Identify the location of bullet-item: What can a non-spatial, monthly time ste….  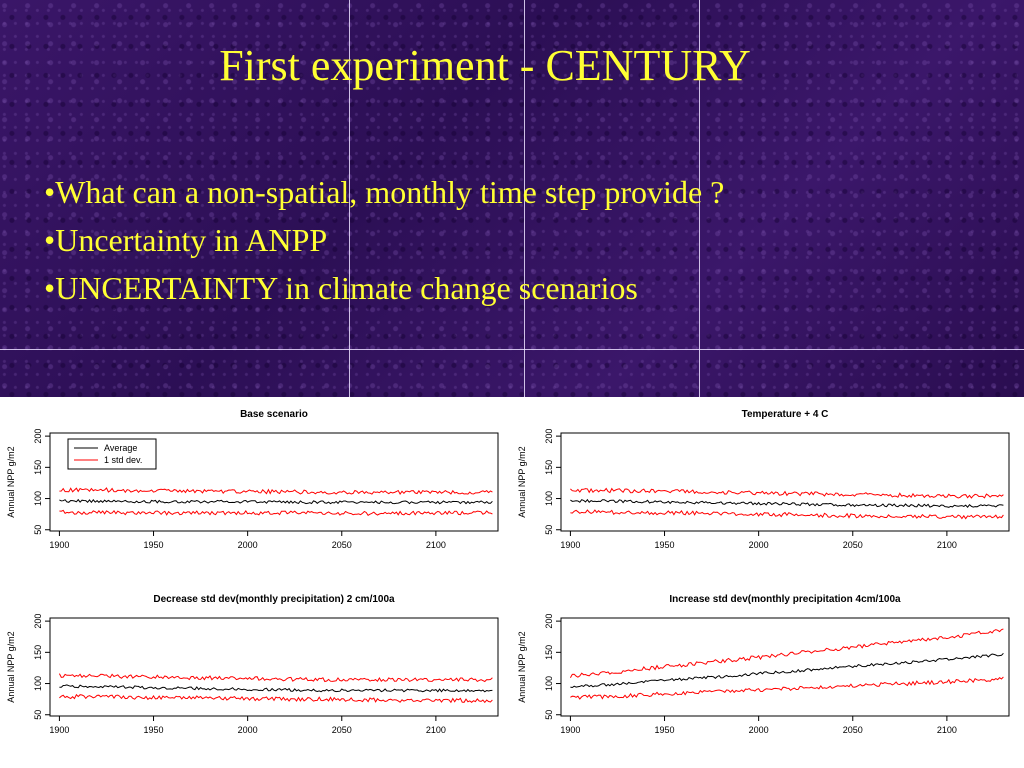
(384, 192).